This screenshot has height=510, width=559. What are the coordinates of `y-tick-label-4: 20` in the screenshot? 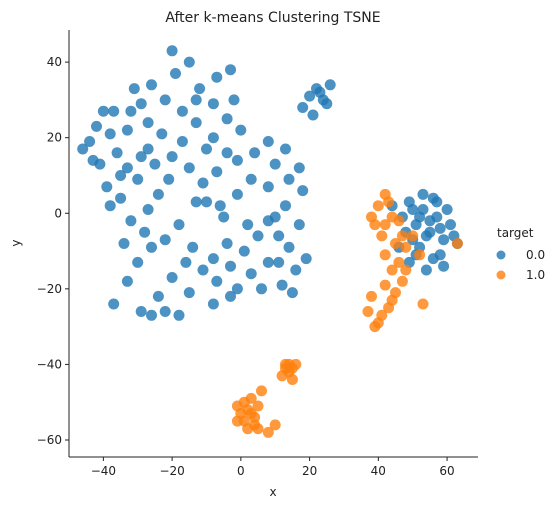 It's located at (54, 138).